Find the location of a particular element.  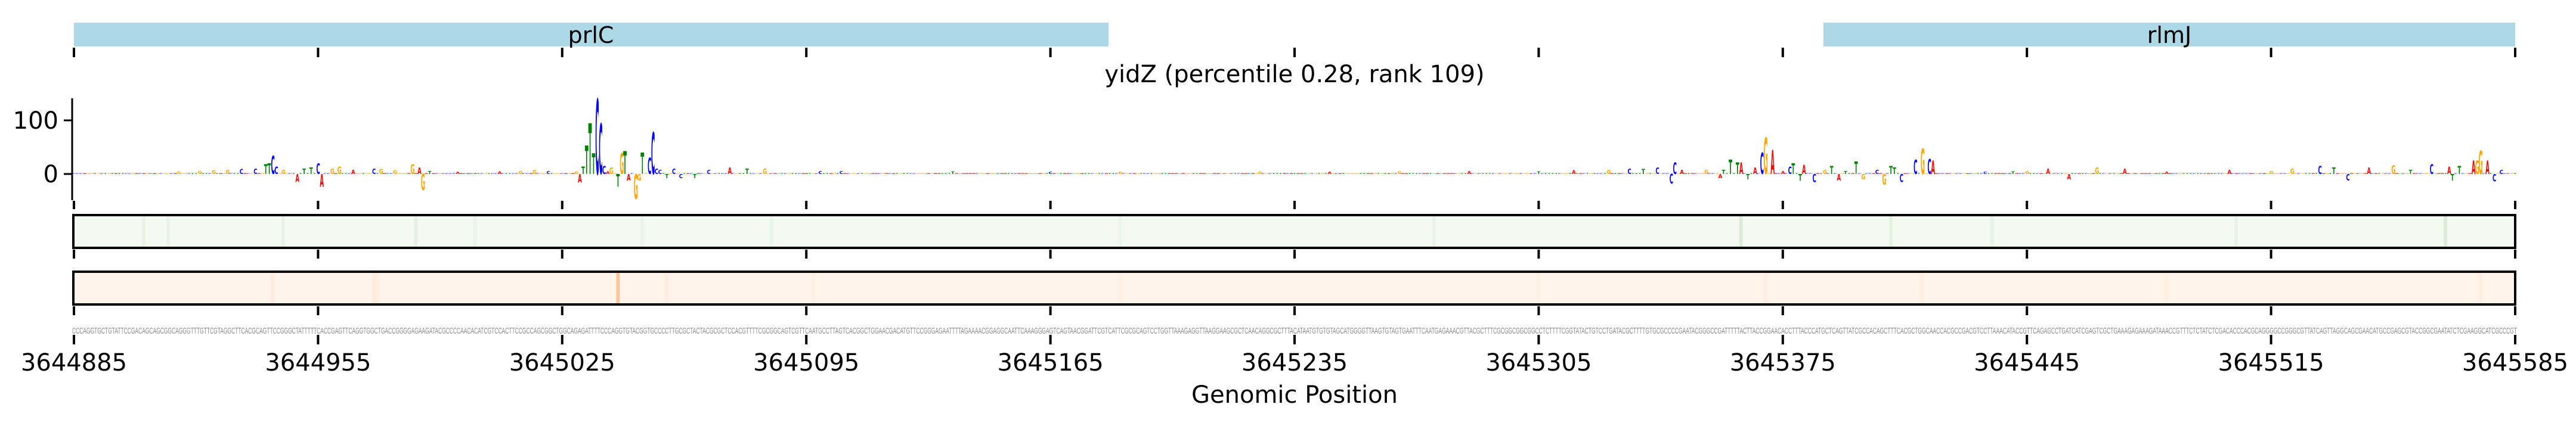

x-tick-label: 3645165 is located at coordinates (1051, 363).